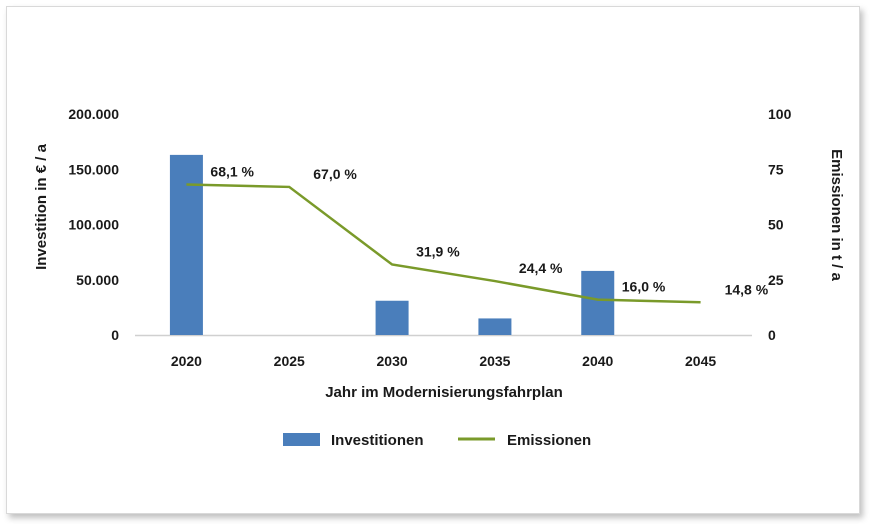 The width and height of the screenshot is (872, 524). I want to click on data-label-emissionen: 68,1 %, so click(232, 171).